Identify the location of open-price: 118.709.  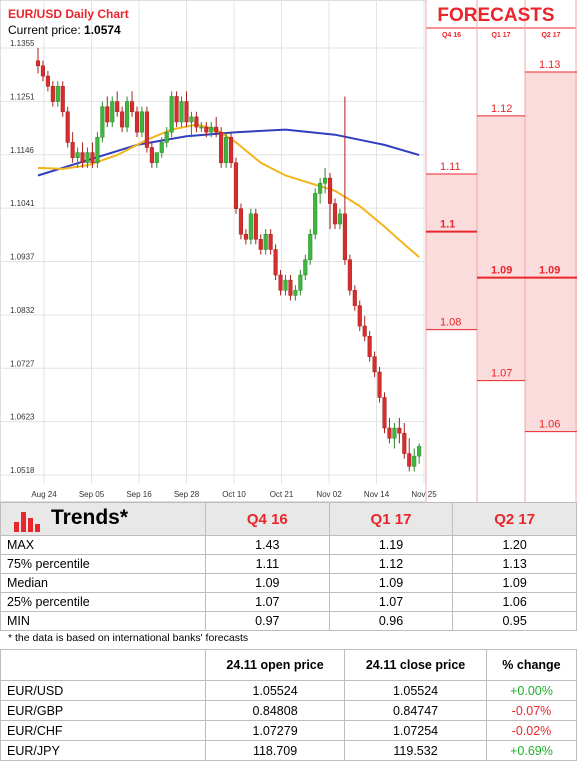
(275, 750).